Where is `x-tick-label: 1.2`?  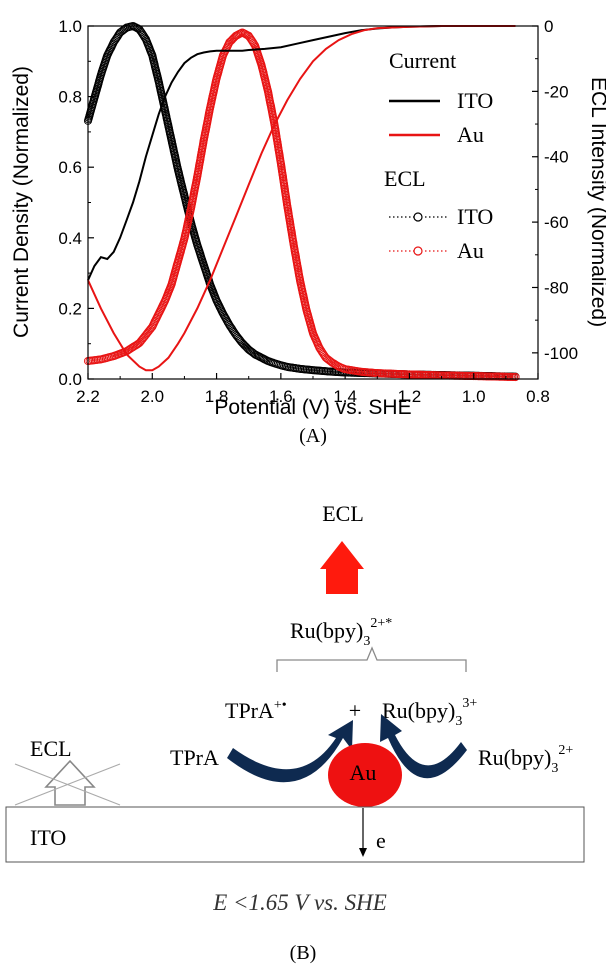 x-tick-label: 1.2 is located at coordinates (410, 396).